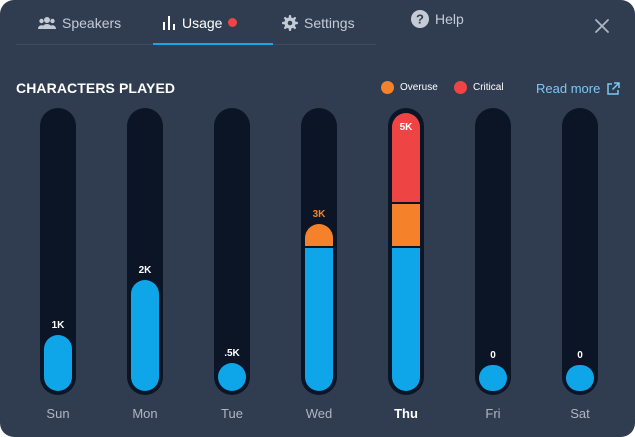 Image resolution: width=635 pixels, height=437 pixels. What do you see at coordinates (406, 157) in the screenshot?
I see `bar-segment-critical` at bounding box center [406, 157].